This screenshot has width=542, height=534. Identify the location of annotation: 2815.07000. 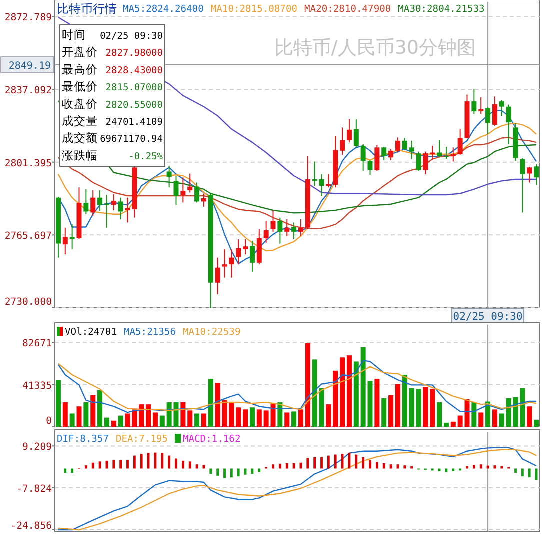
(135, 88).